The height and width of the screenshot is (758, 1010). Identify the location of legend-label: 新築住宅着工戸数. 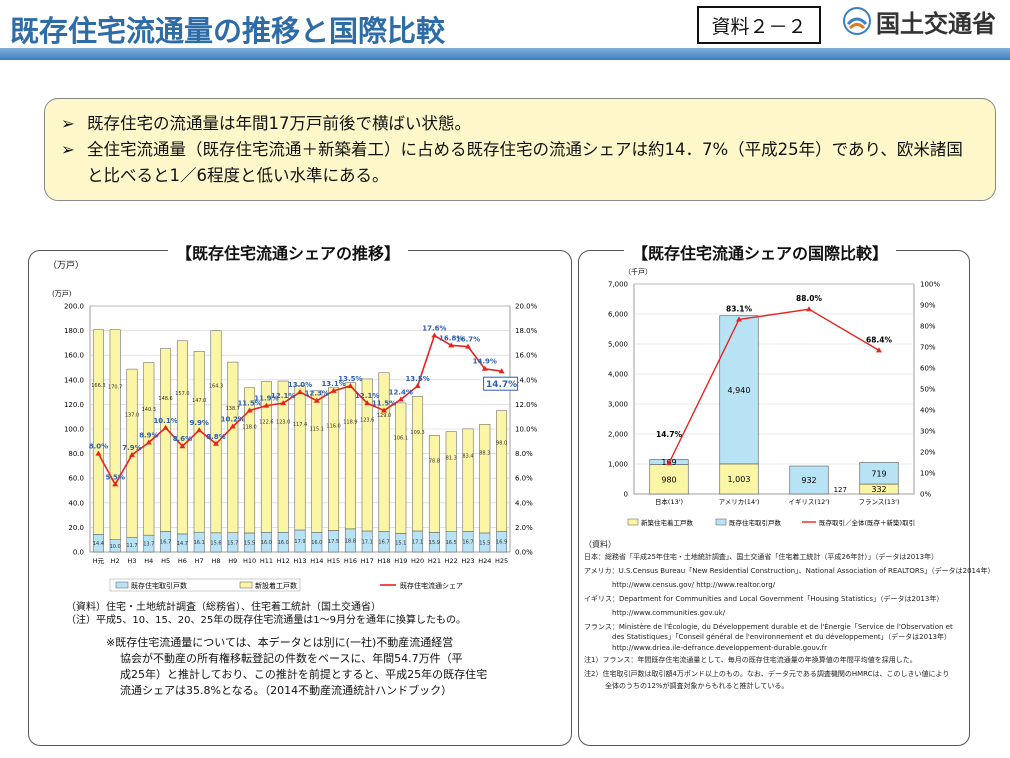
(667, 522).